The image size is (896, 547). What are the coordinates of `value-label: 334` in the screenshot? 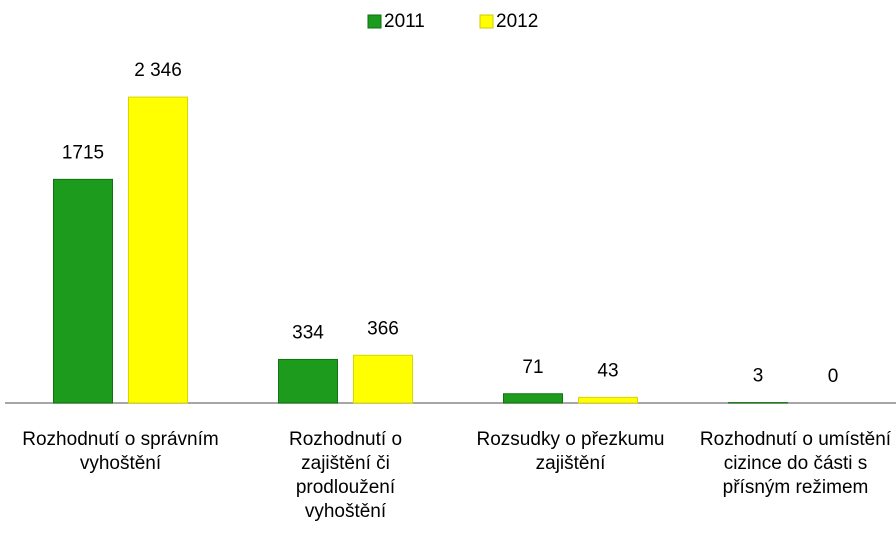 It's located at (308, 332).